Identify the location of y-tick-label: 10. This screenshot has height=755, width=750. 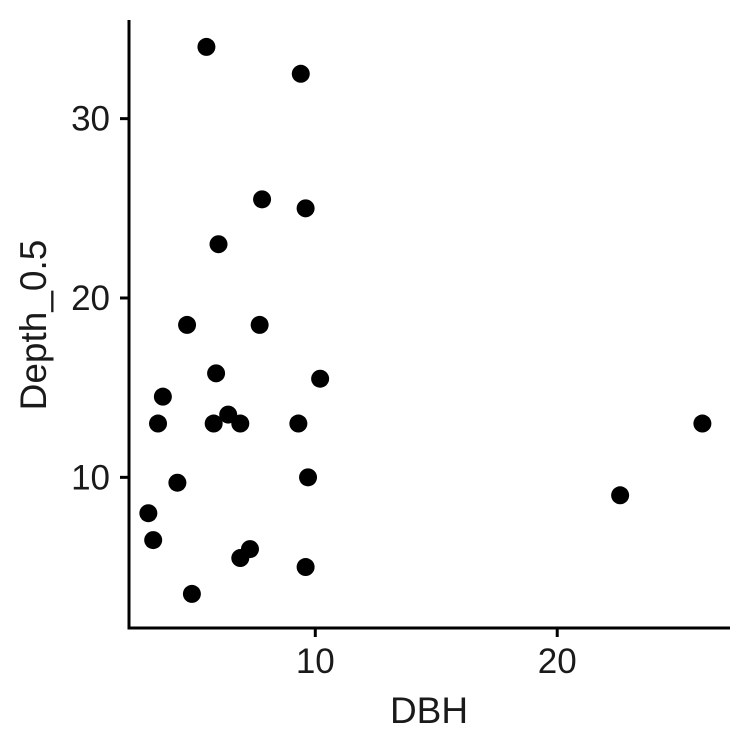
(90, 477).